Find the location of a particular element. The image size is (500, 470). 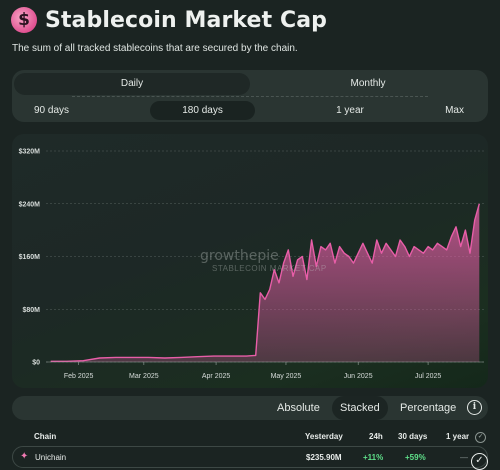

row-30d-change: +59% is located at coordinates (415, 457).